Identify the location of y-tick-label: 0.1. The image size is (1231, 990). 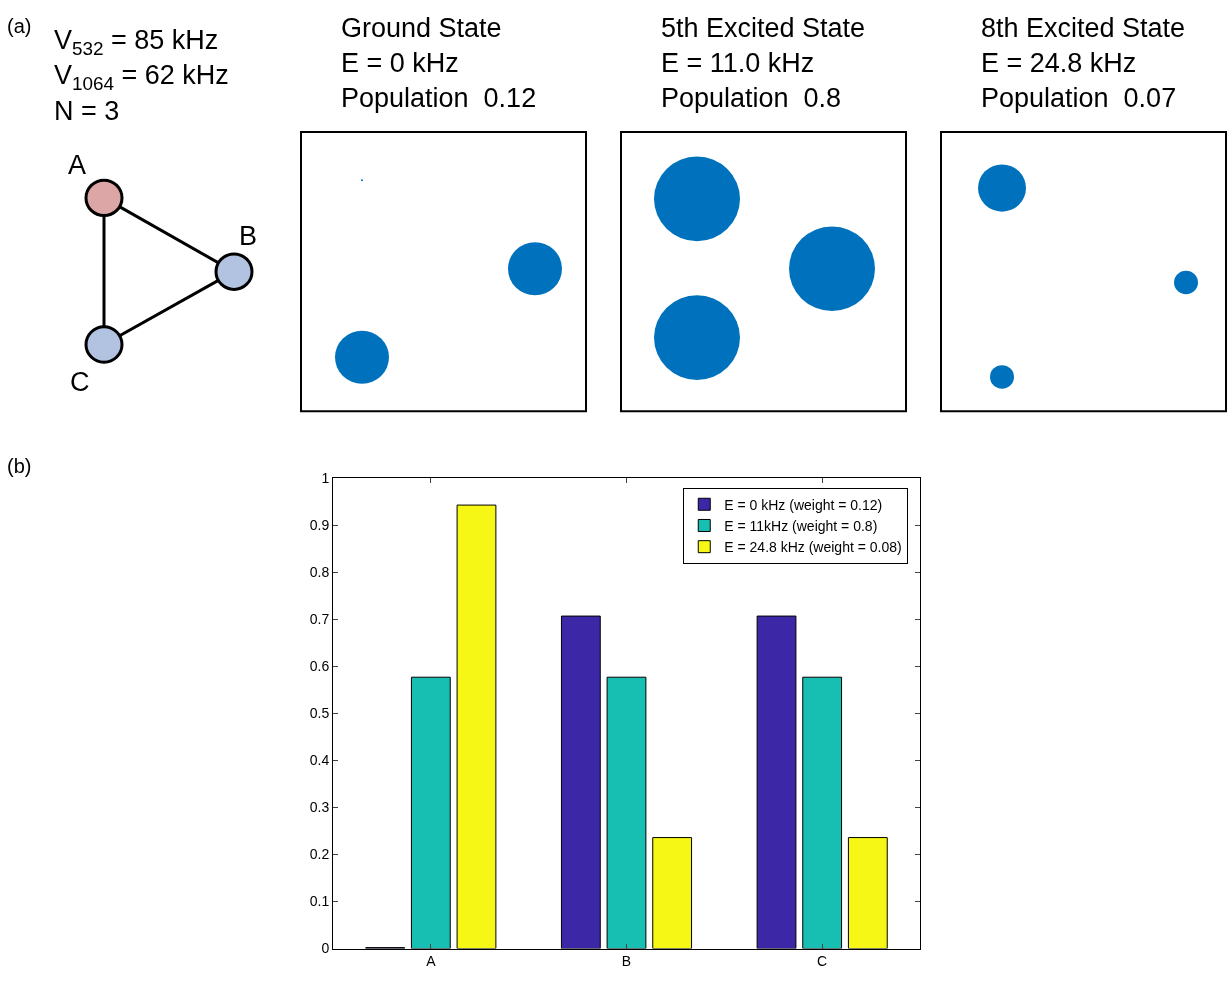
(319, 901).